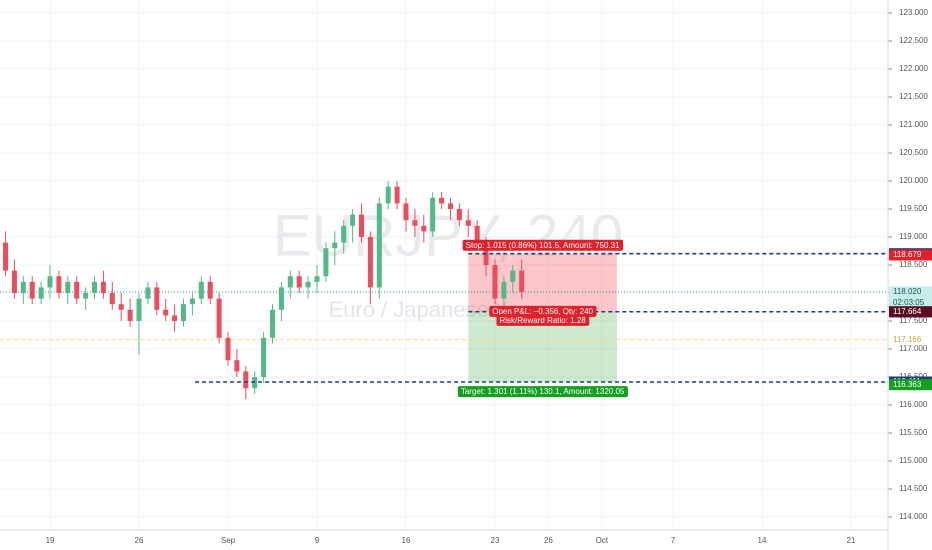 The image size is (932, 550). I want to click on y-tick-label: 118.500, so click(913, 264).